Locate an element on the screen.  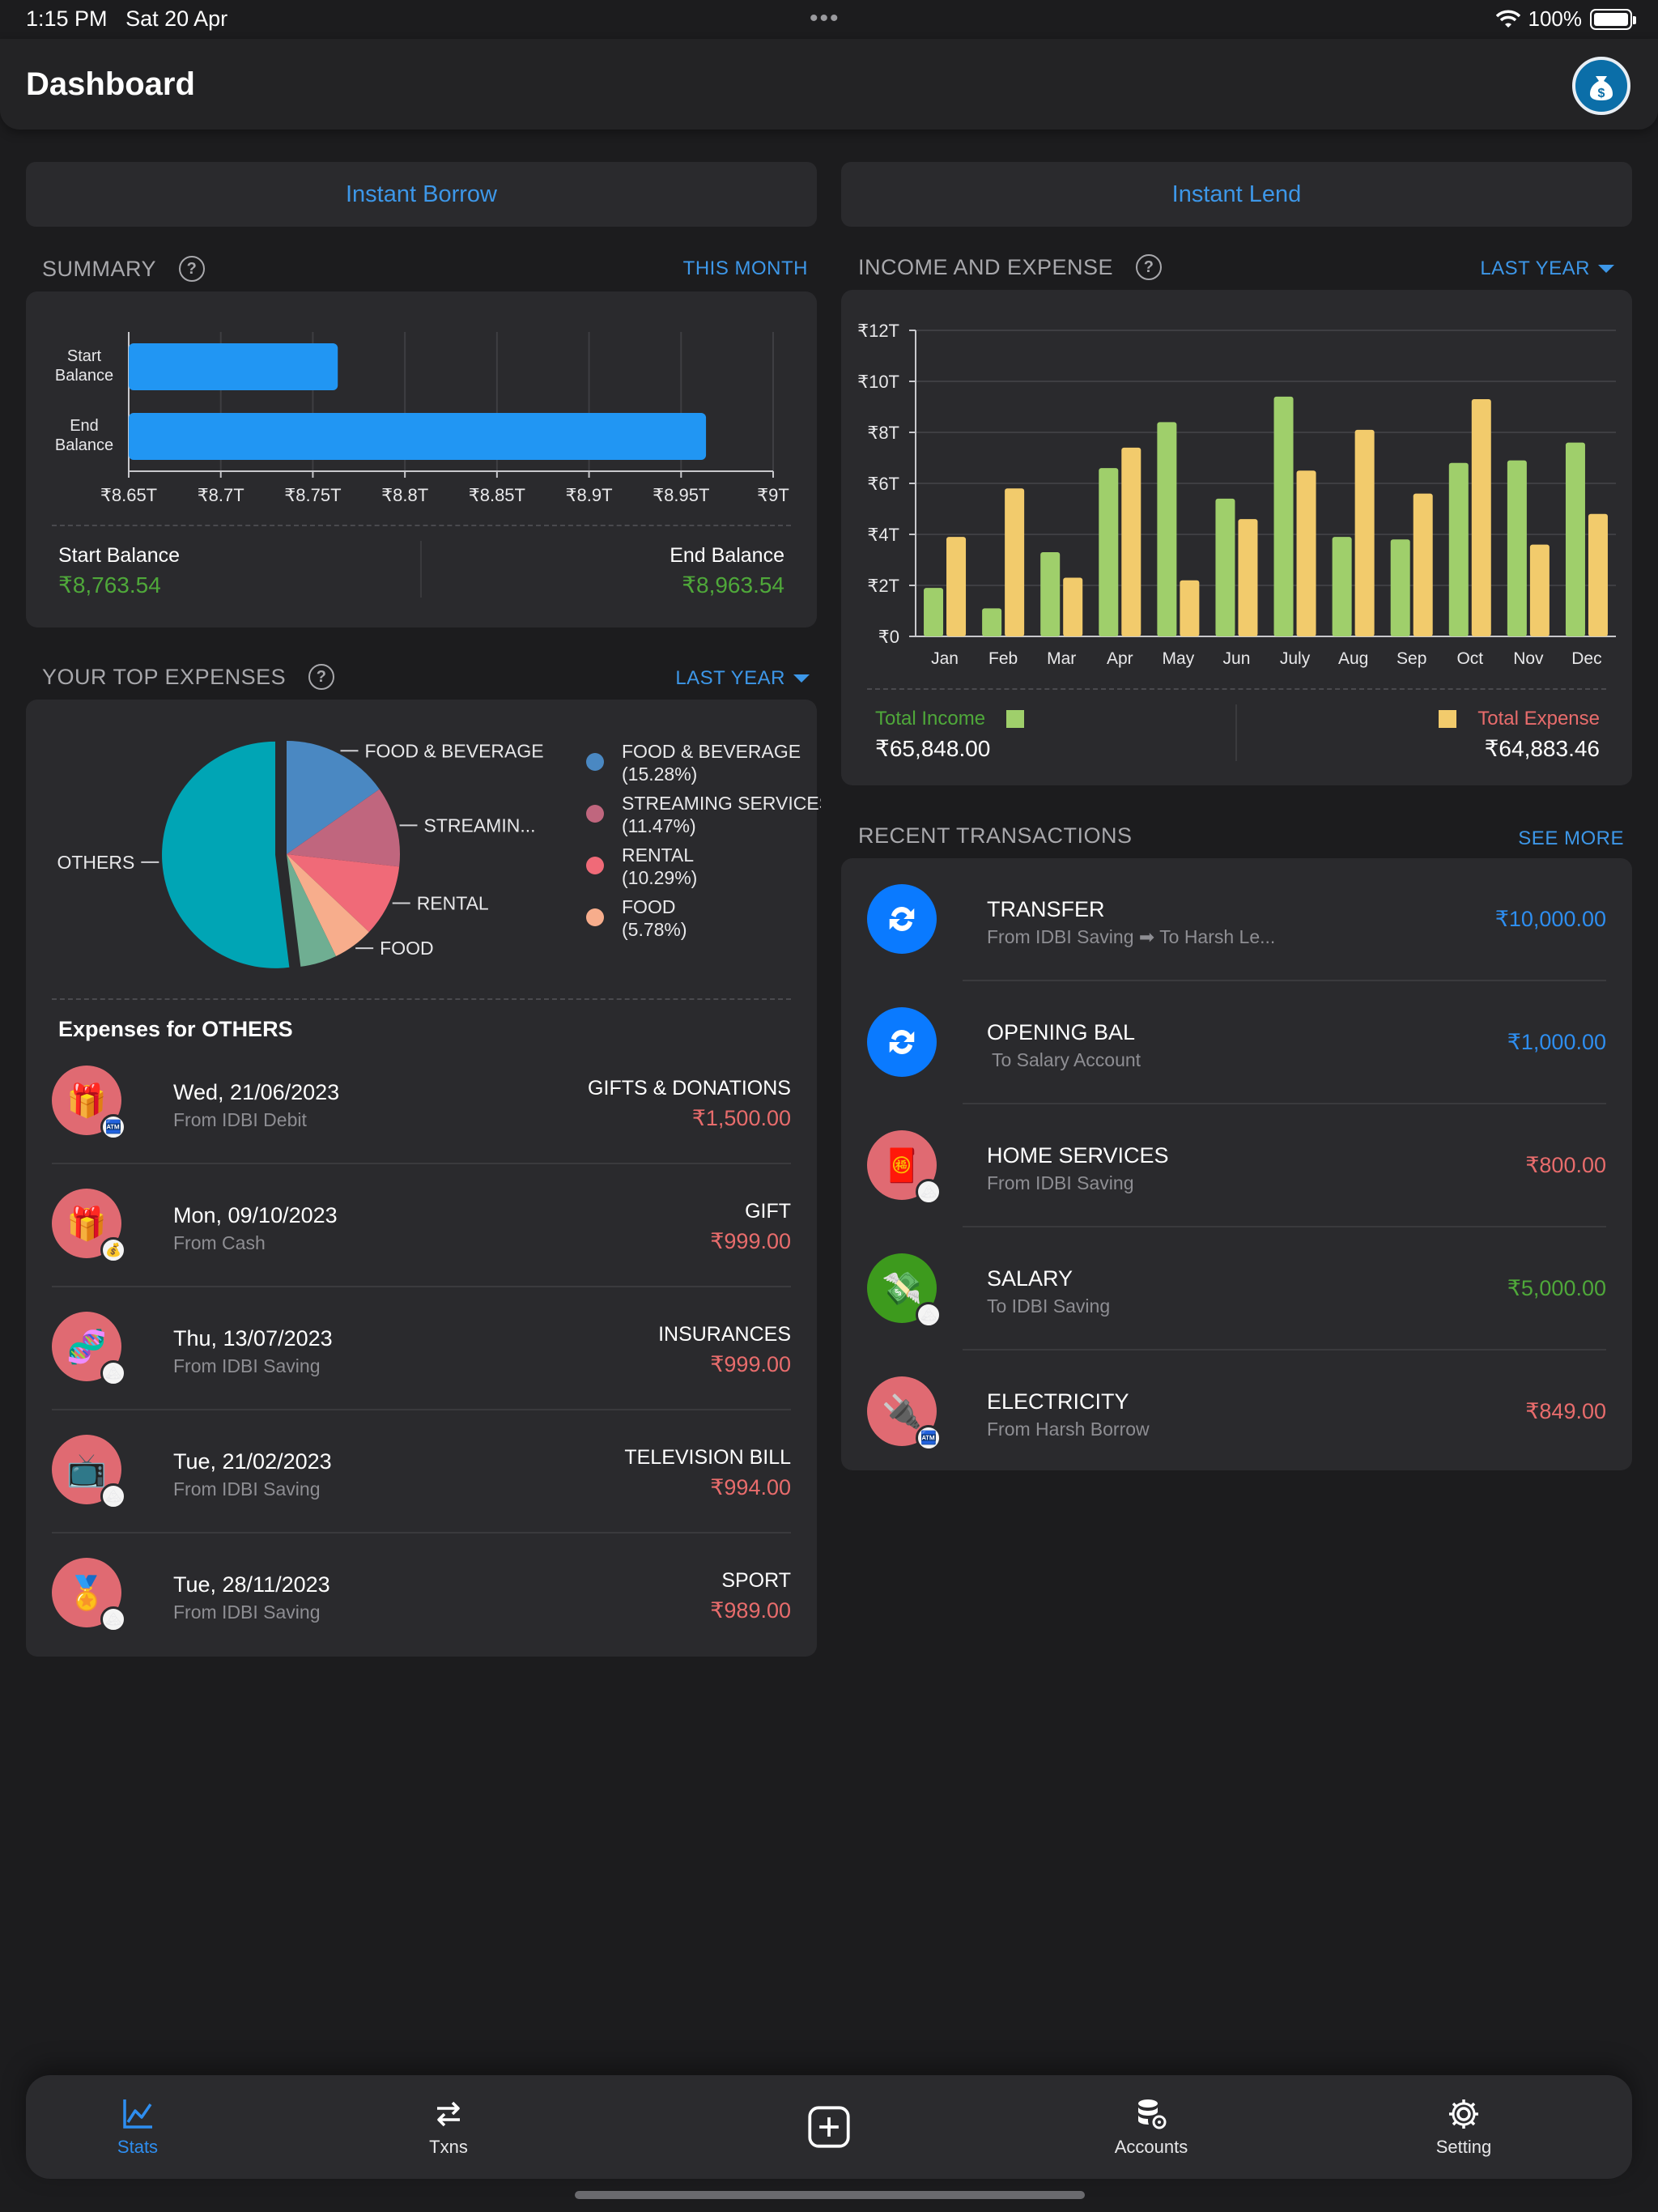
start-balance-label: Start Balance is located at coordinates (119, 556).